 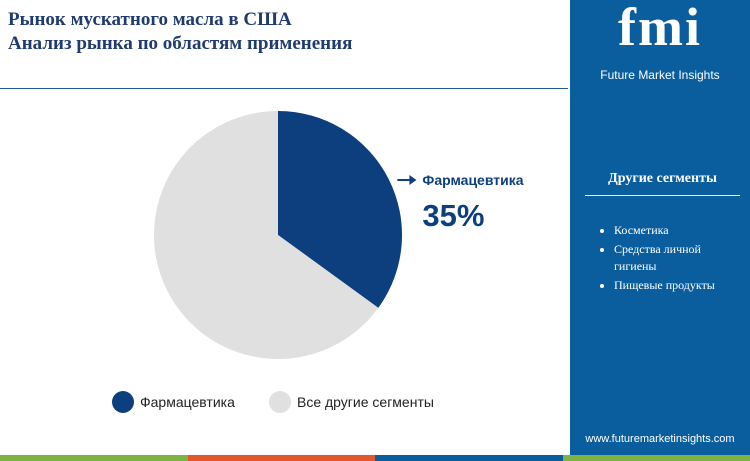 I want to click on legend-label: Фармацевтика, so click(x=187, y=402).